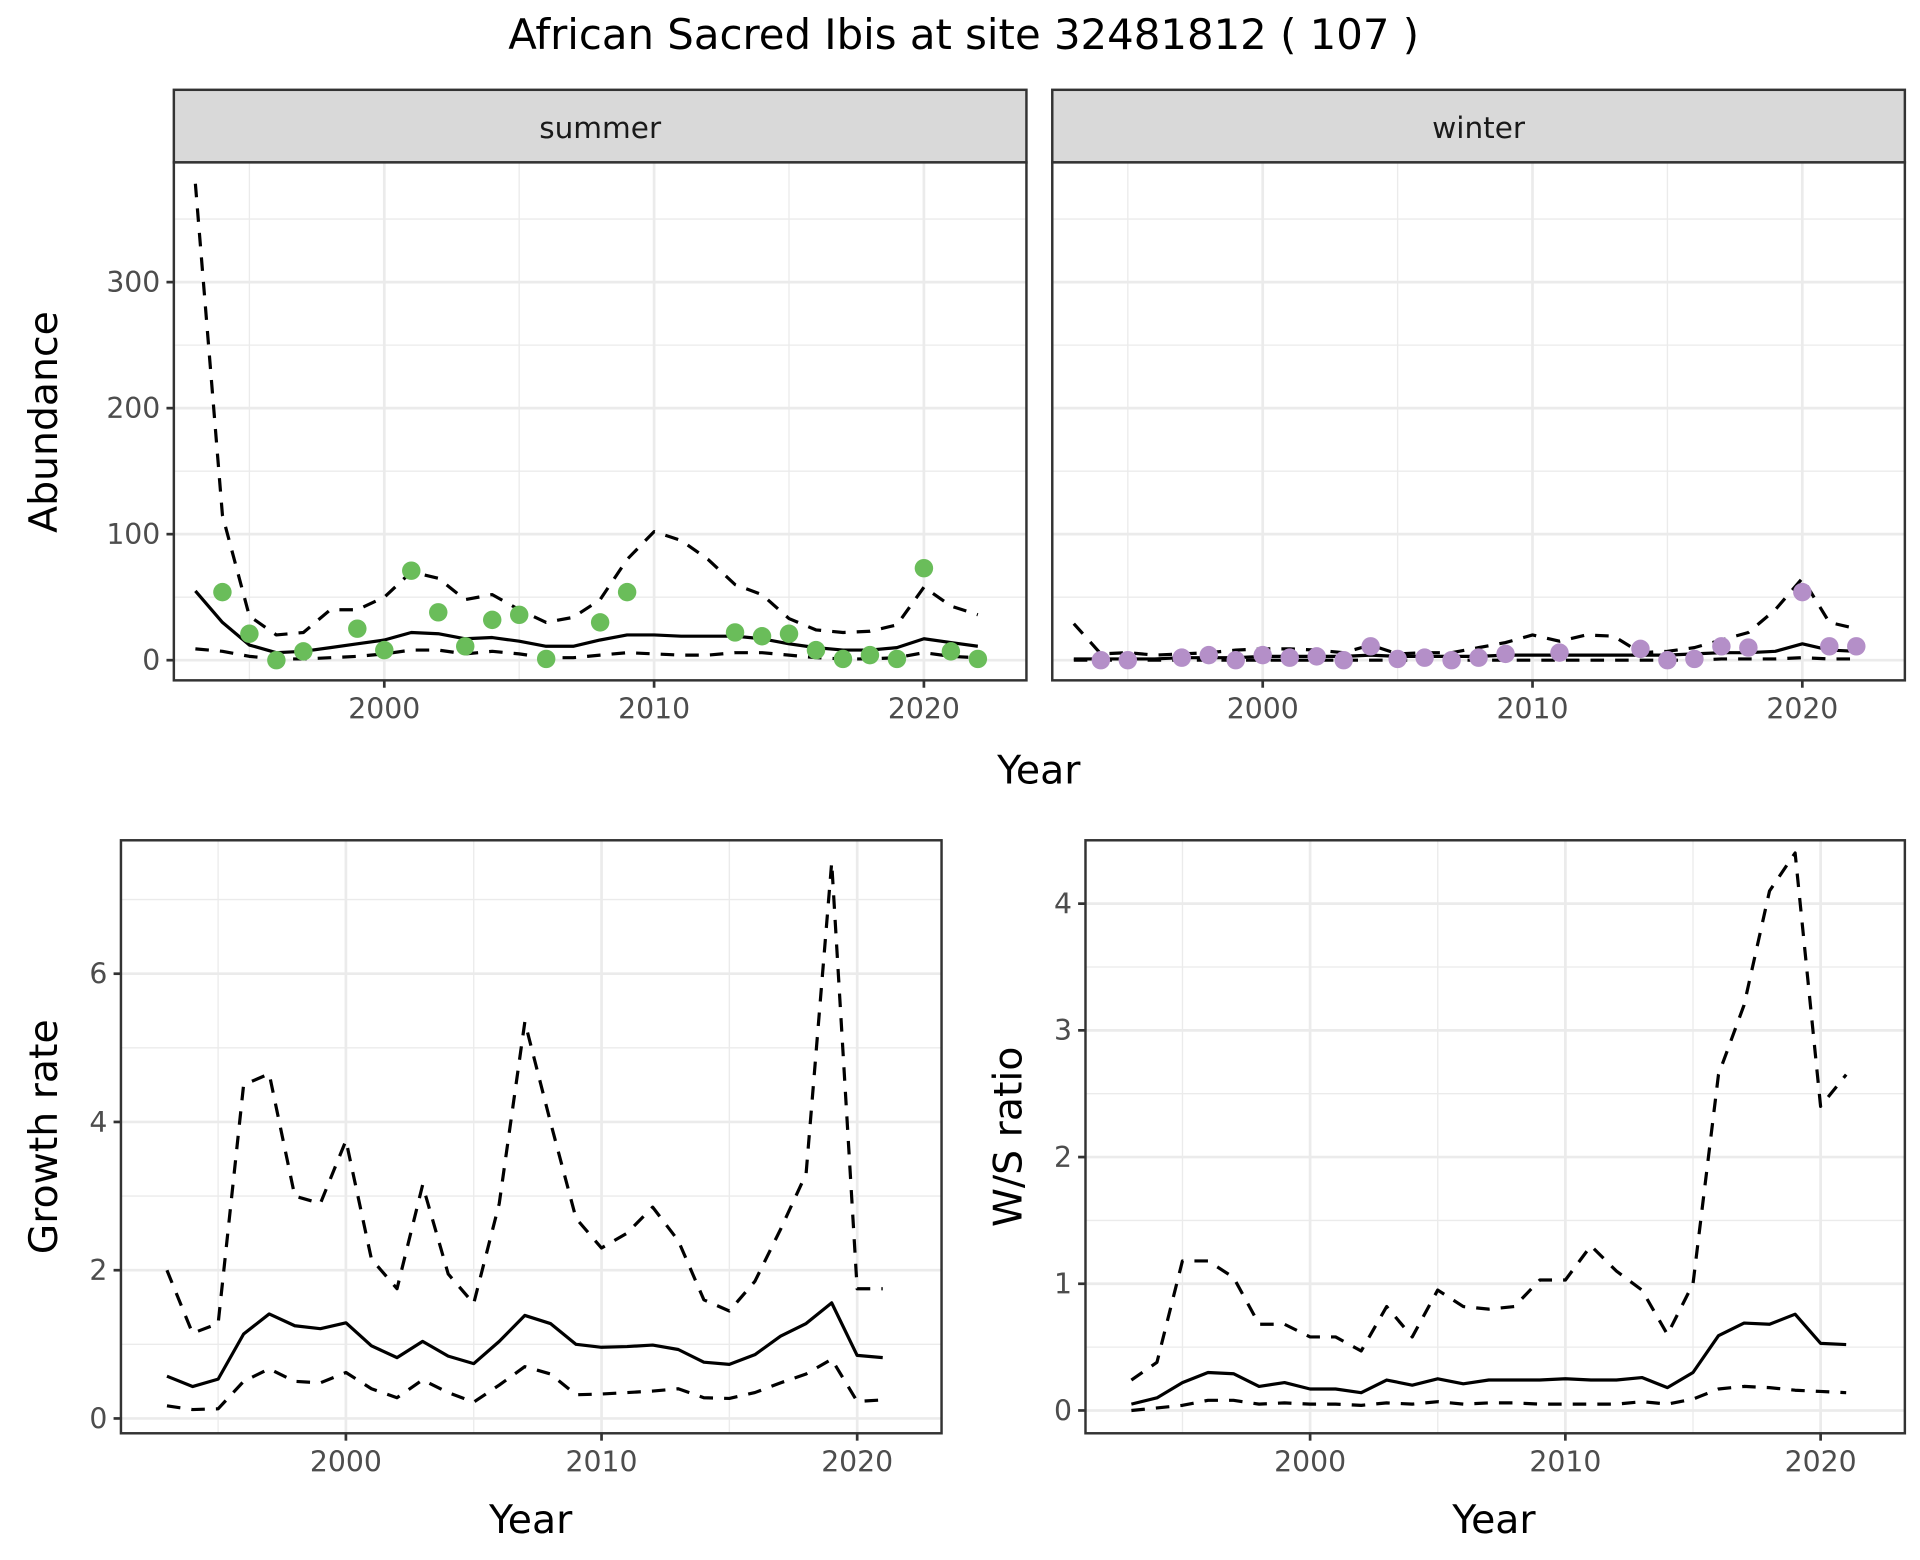 The image size is (1920, 1560). I want to click on y-tick-label: 200, so click(133, 408).